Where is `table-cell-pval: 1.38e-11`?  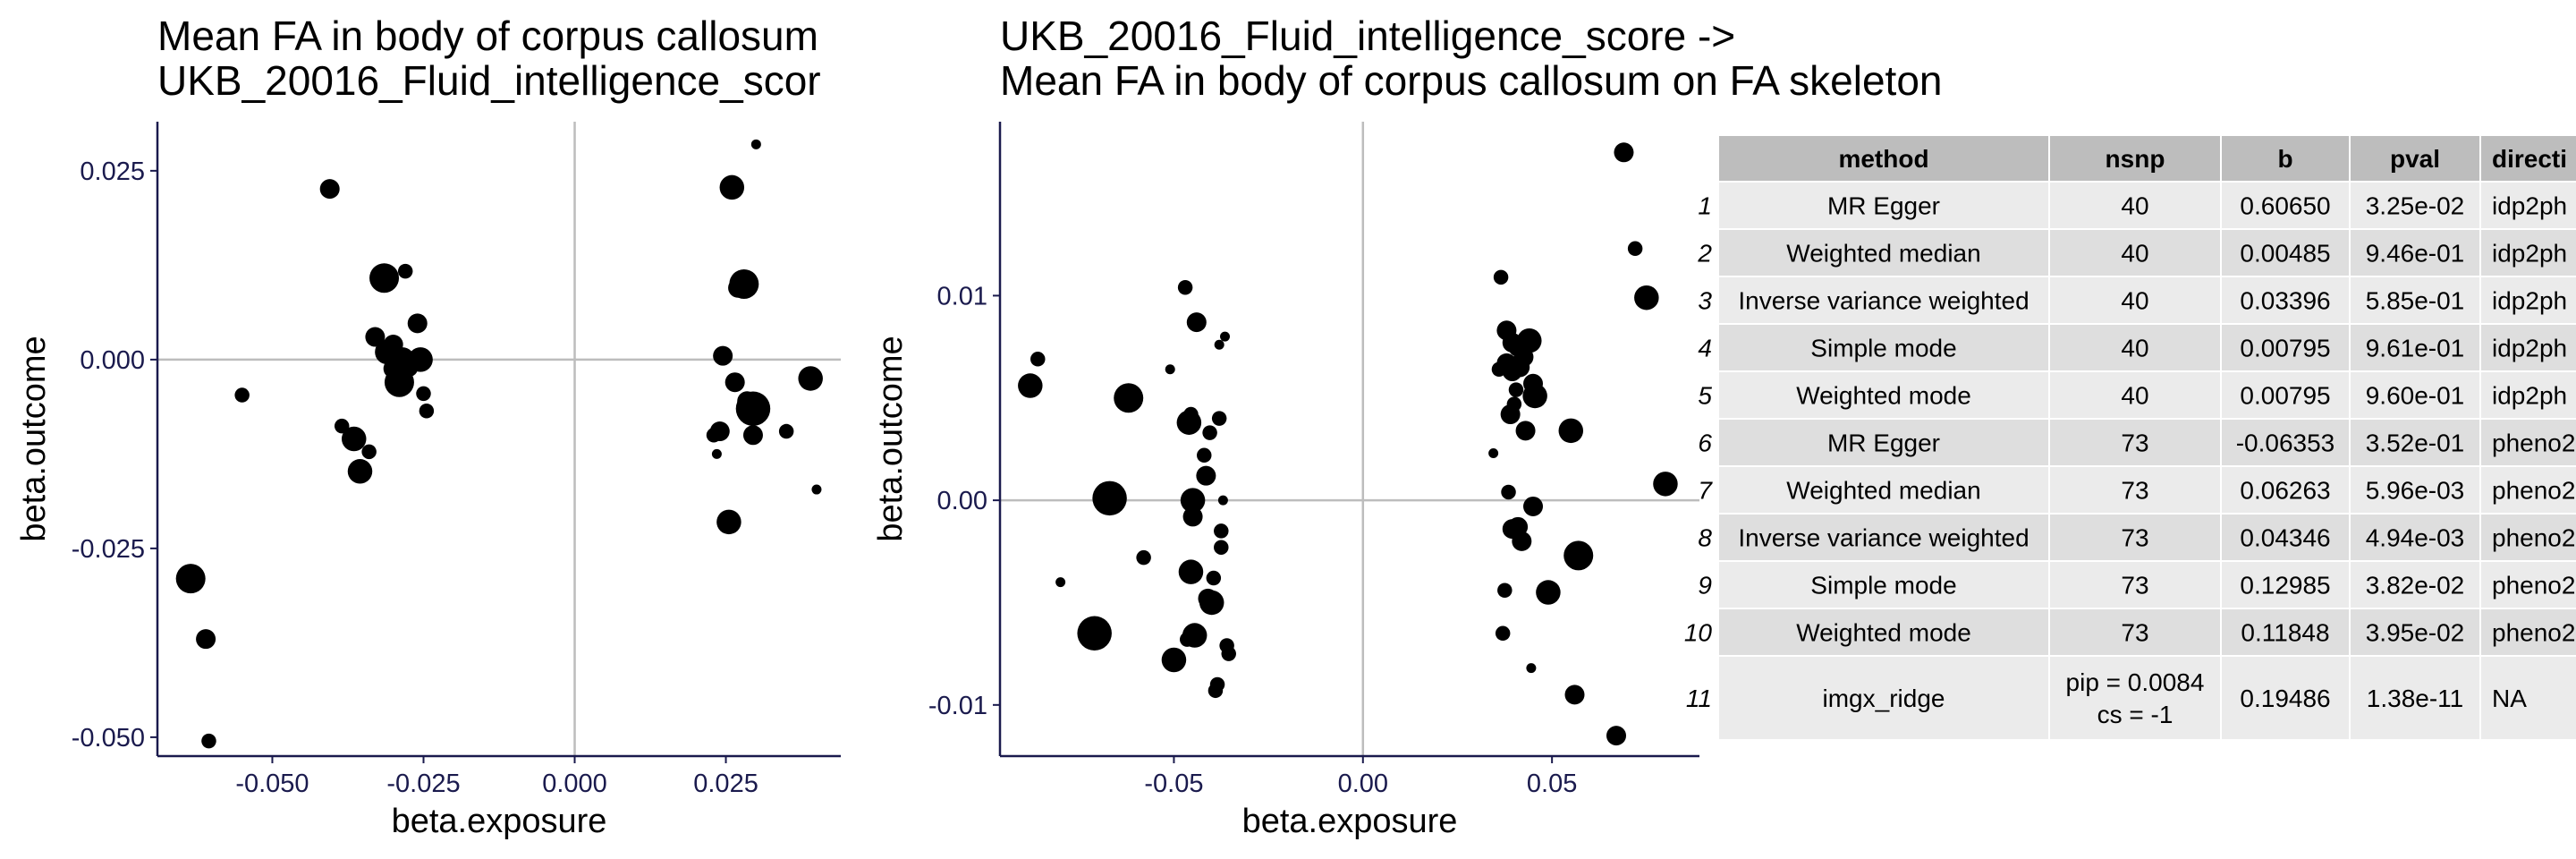
table-cell-pval: 1.38e-11 is located at coordinates (2415, 698).